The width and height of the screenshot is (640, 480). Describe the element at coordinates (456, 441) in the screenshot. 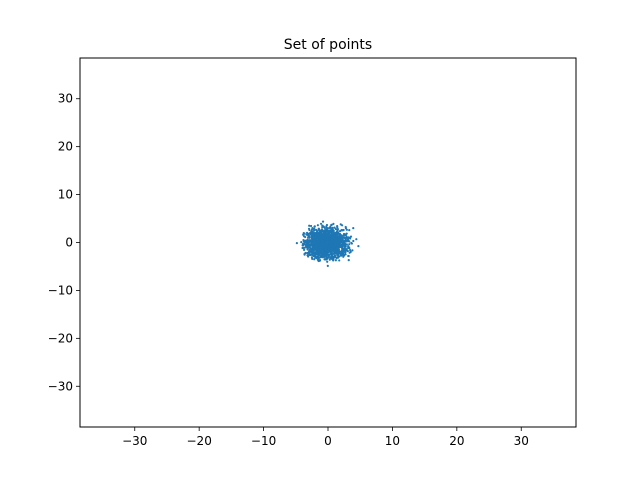

I see `x-tick-label: 20` at that location.